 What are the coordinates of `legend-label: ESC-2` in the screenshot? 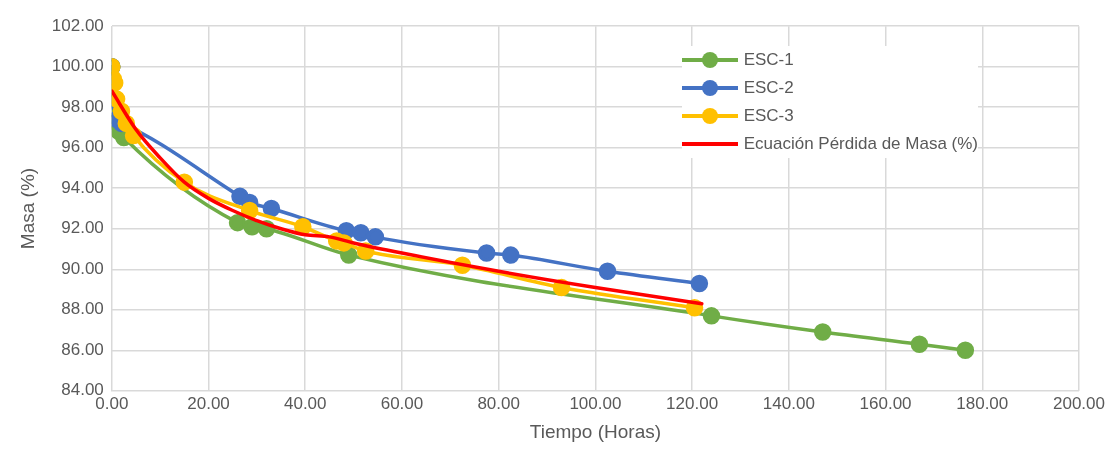 It's located at (768, 88).